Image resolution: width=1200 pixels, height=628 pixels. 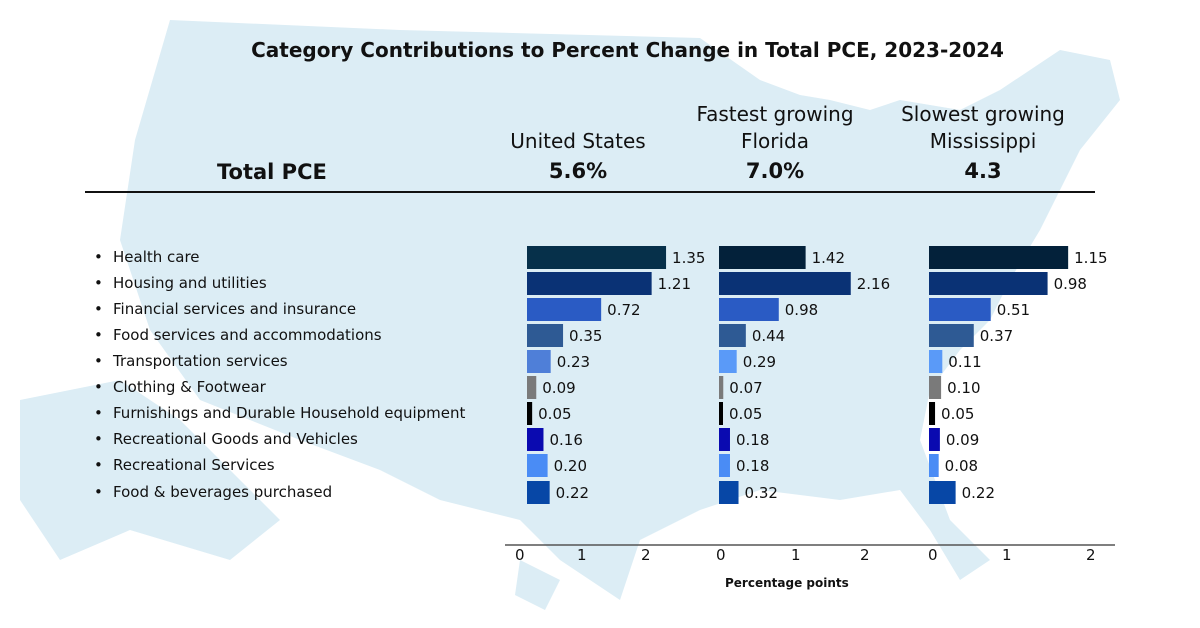 What do you see at coordinates (223, 492) in the screenshot?
I see `category-label-text: Food & beverages purchased` at bounding box center [223, 492].